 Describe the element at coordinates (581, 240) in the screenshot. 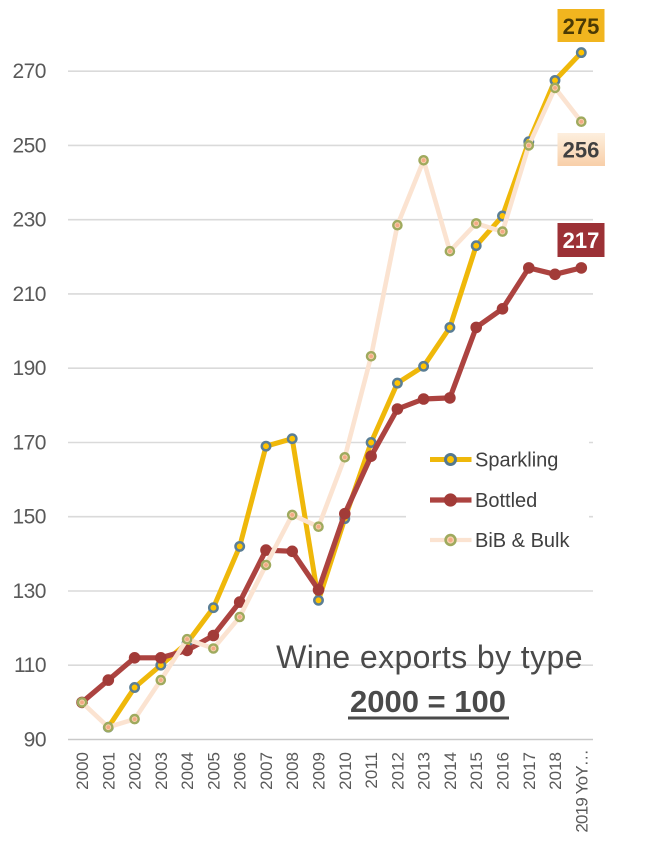

I see `svg-text: 217` at that location.